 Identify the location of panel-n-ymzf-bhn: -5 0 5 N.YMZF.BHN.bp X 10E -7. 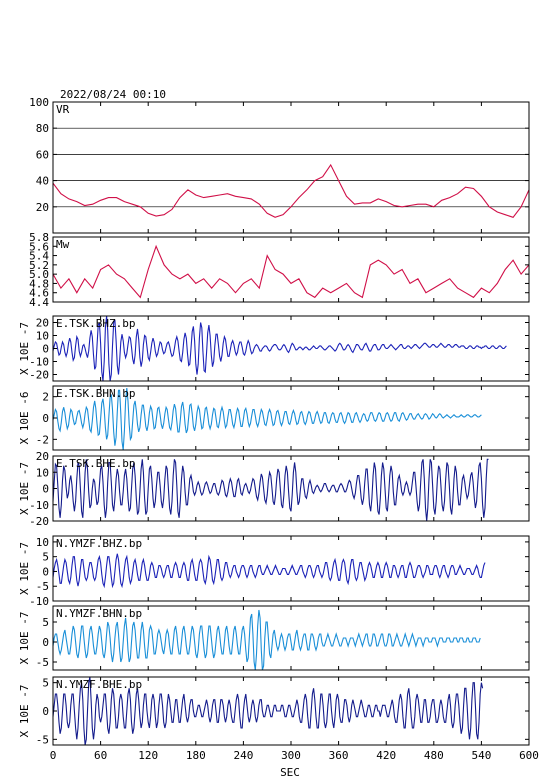
(274, 638).